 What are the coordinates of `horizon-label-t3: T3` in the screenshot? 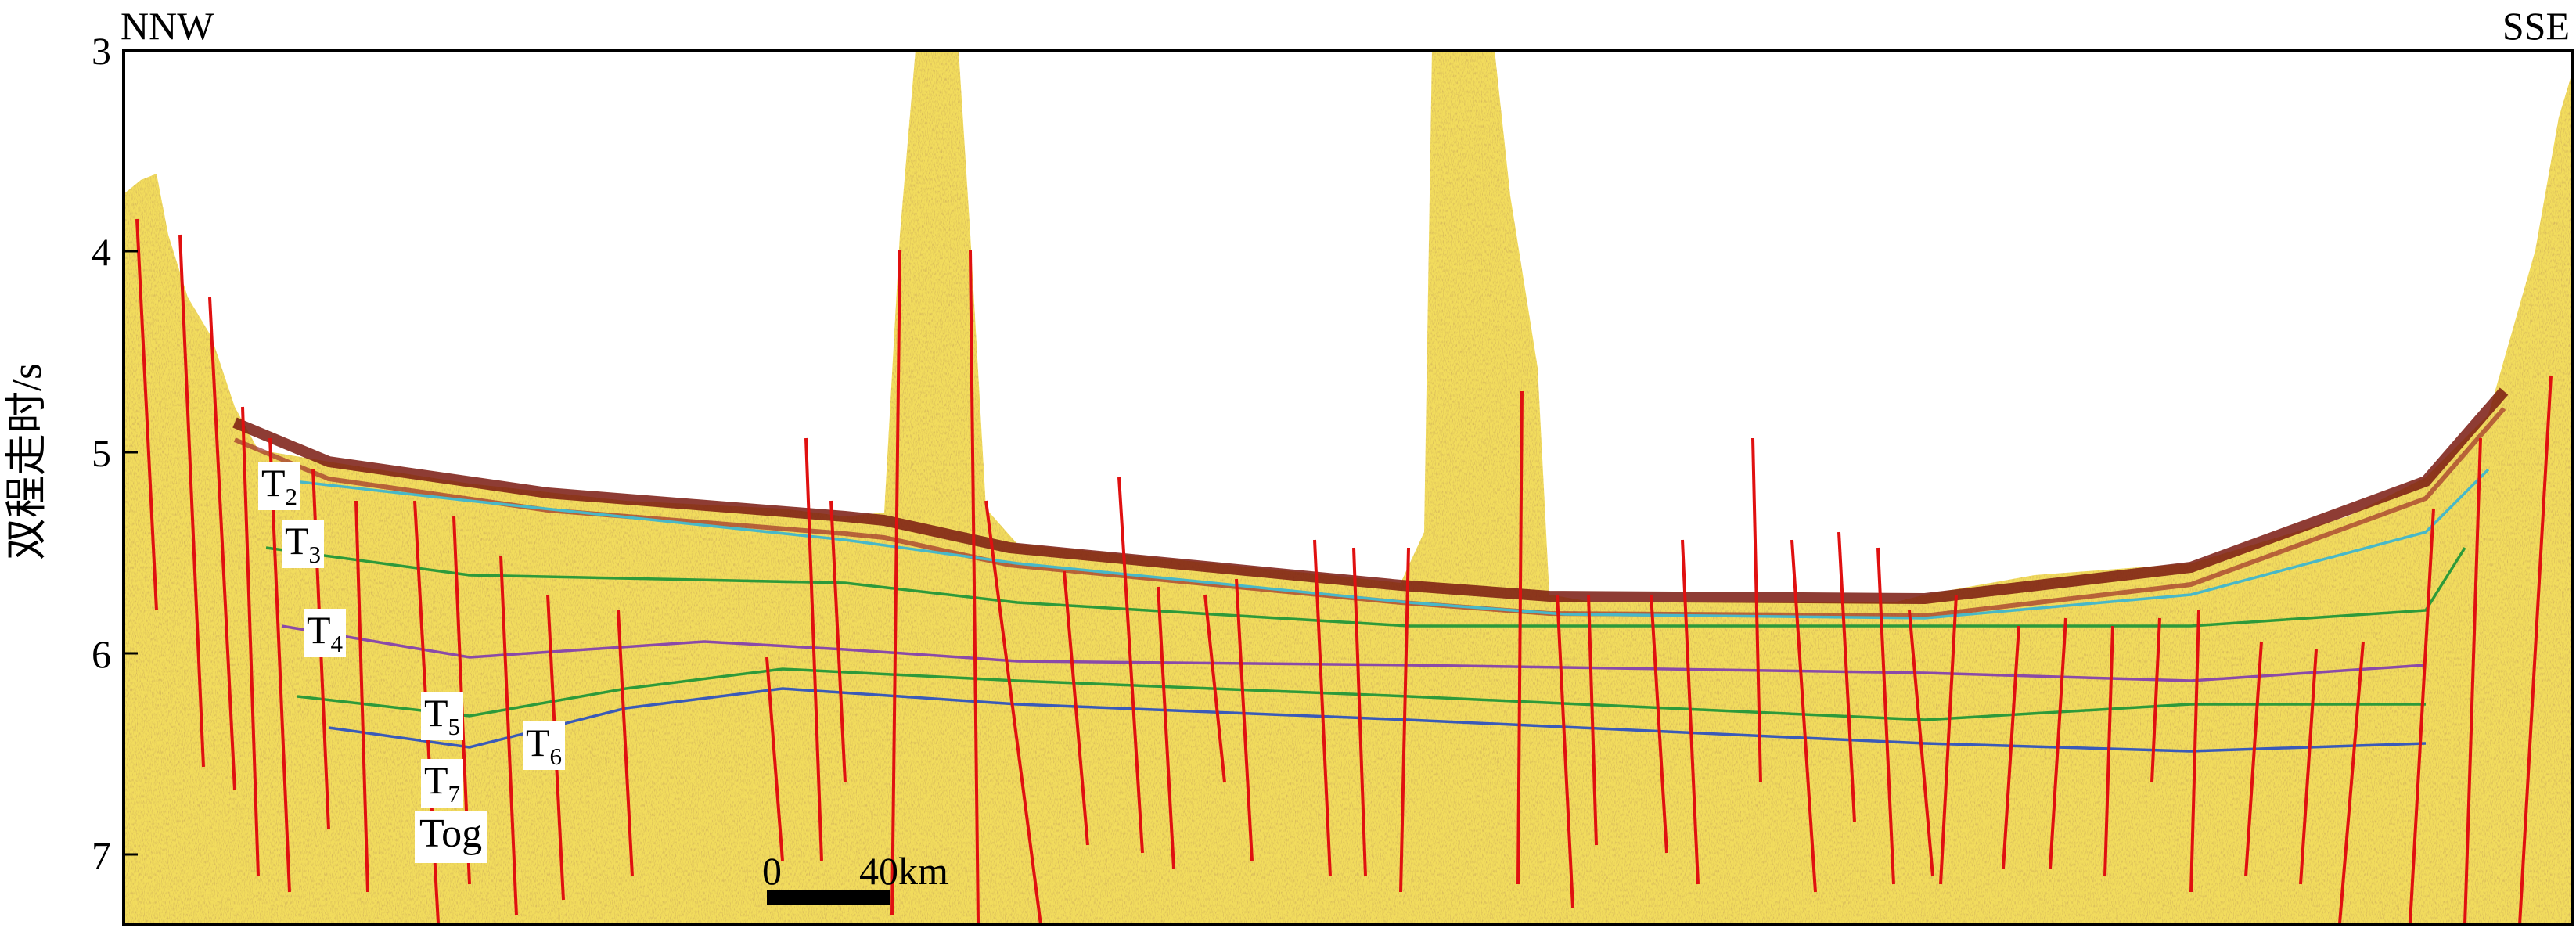 It's located at (303, 544).